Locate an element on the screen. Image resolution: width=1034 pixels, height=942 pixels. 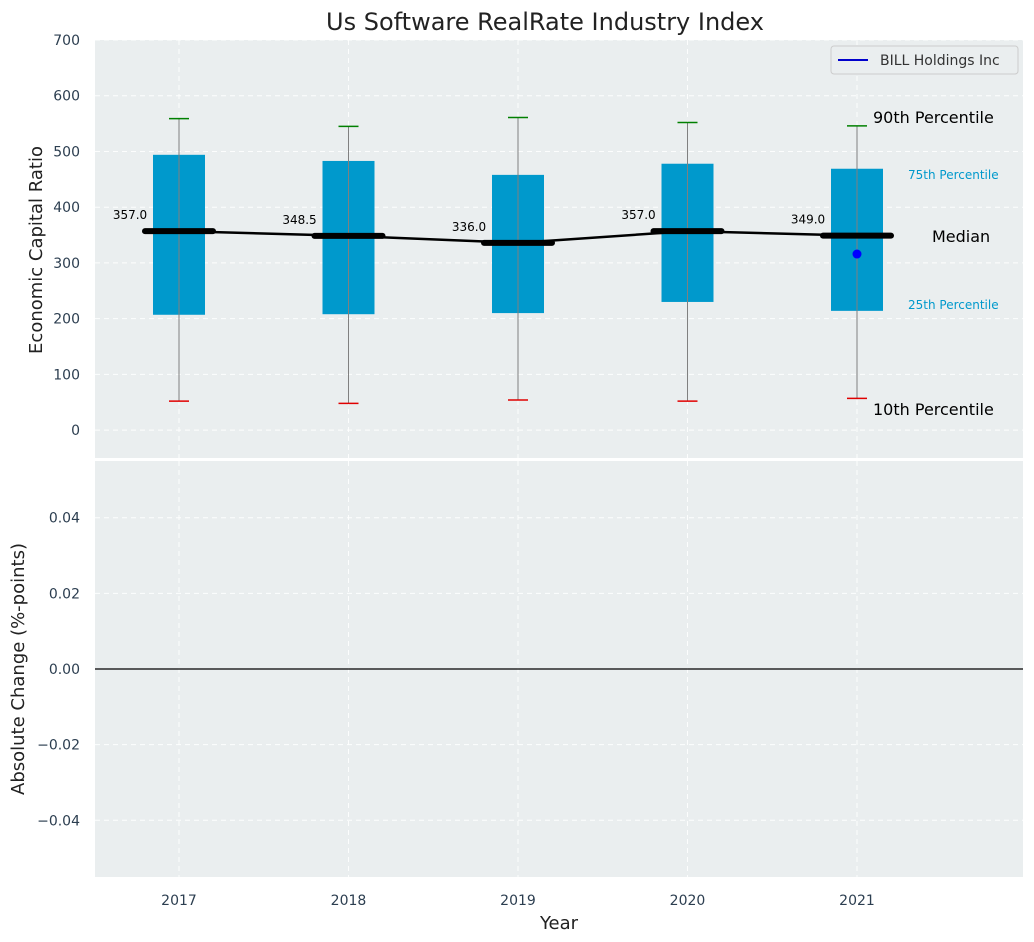
annotation-median: Median is located at coordinates (961, 236).